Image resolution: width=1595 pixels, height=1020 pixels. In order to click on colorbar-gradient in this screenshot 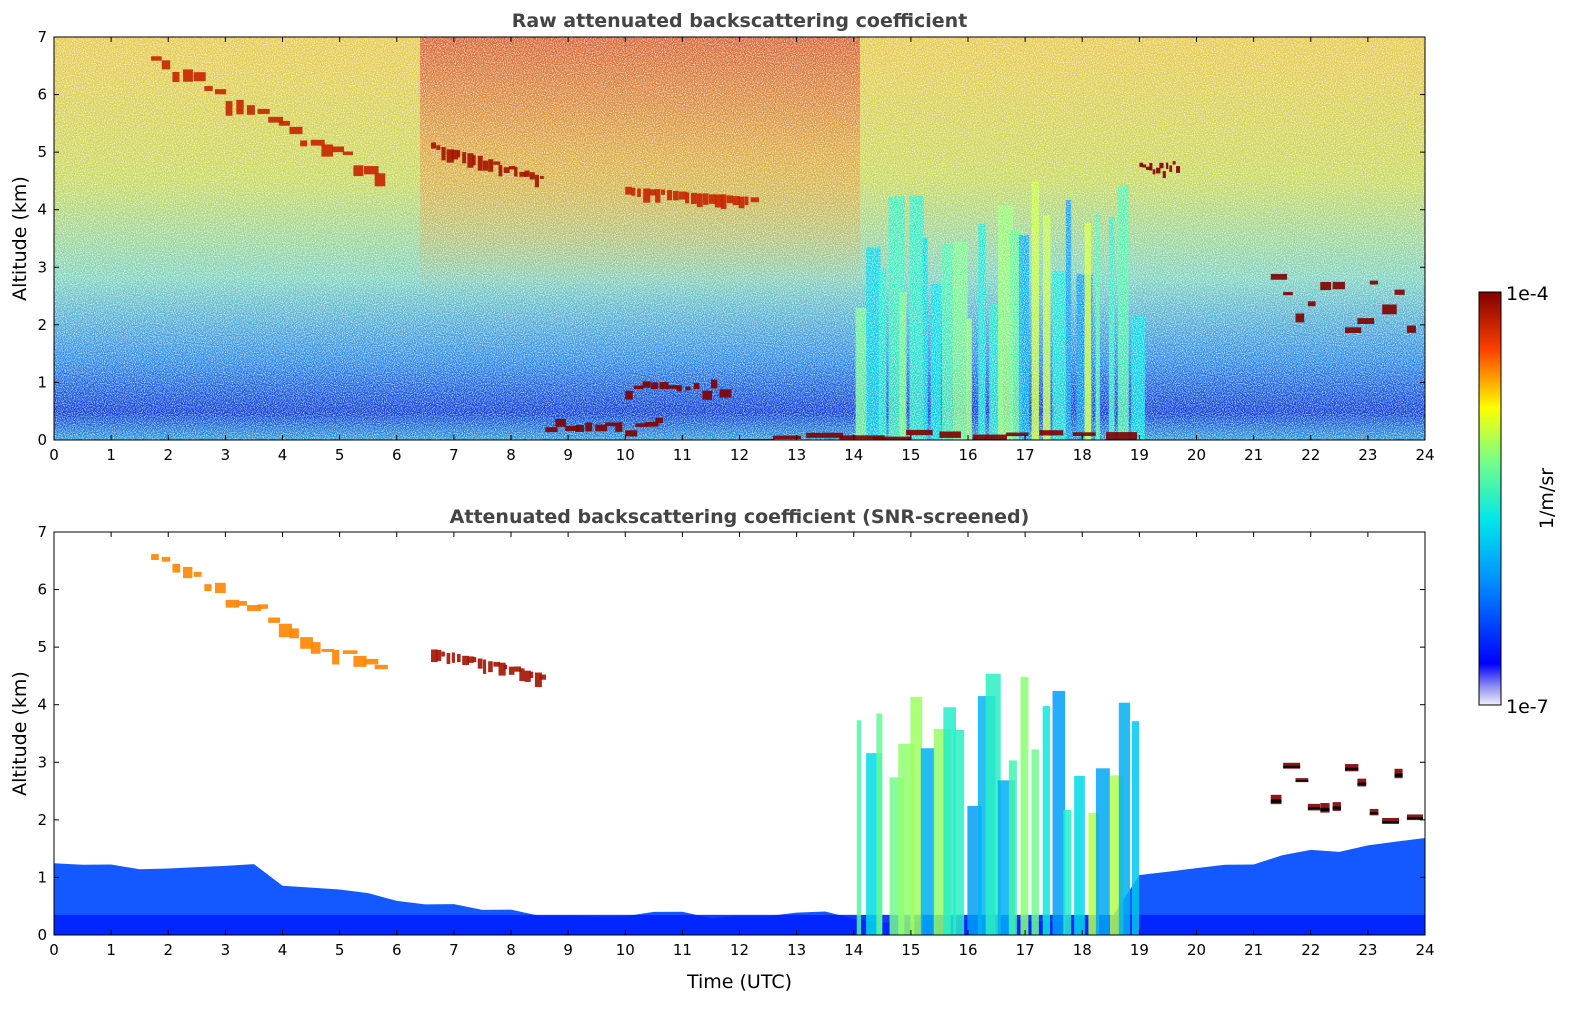, I will do `click(1490, 498)`.